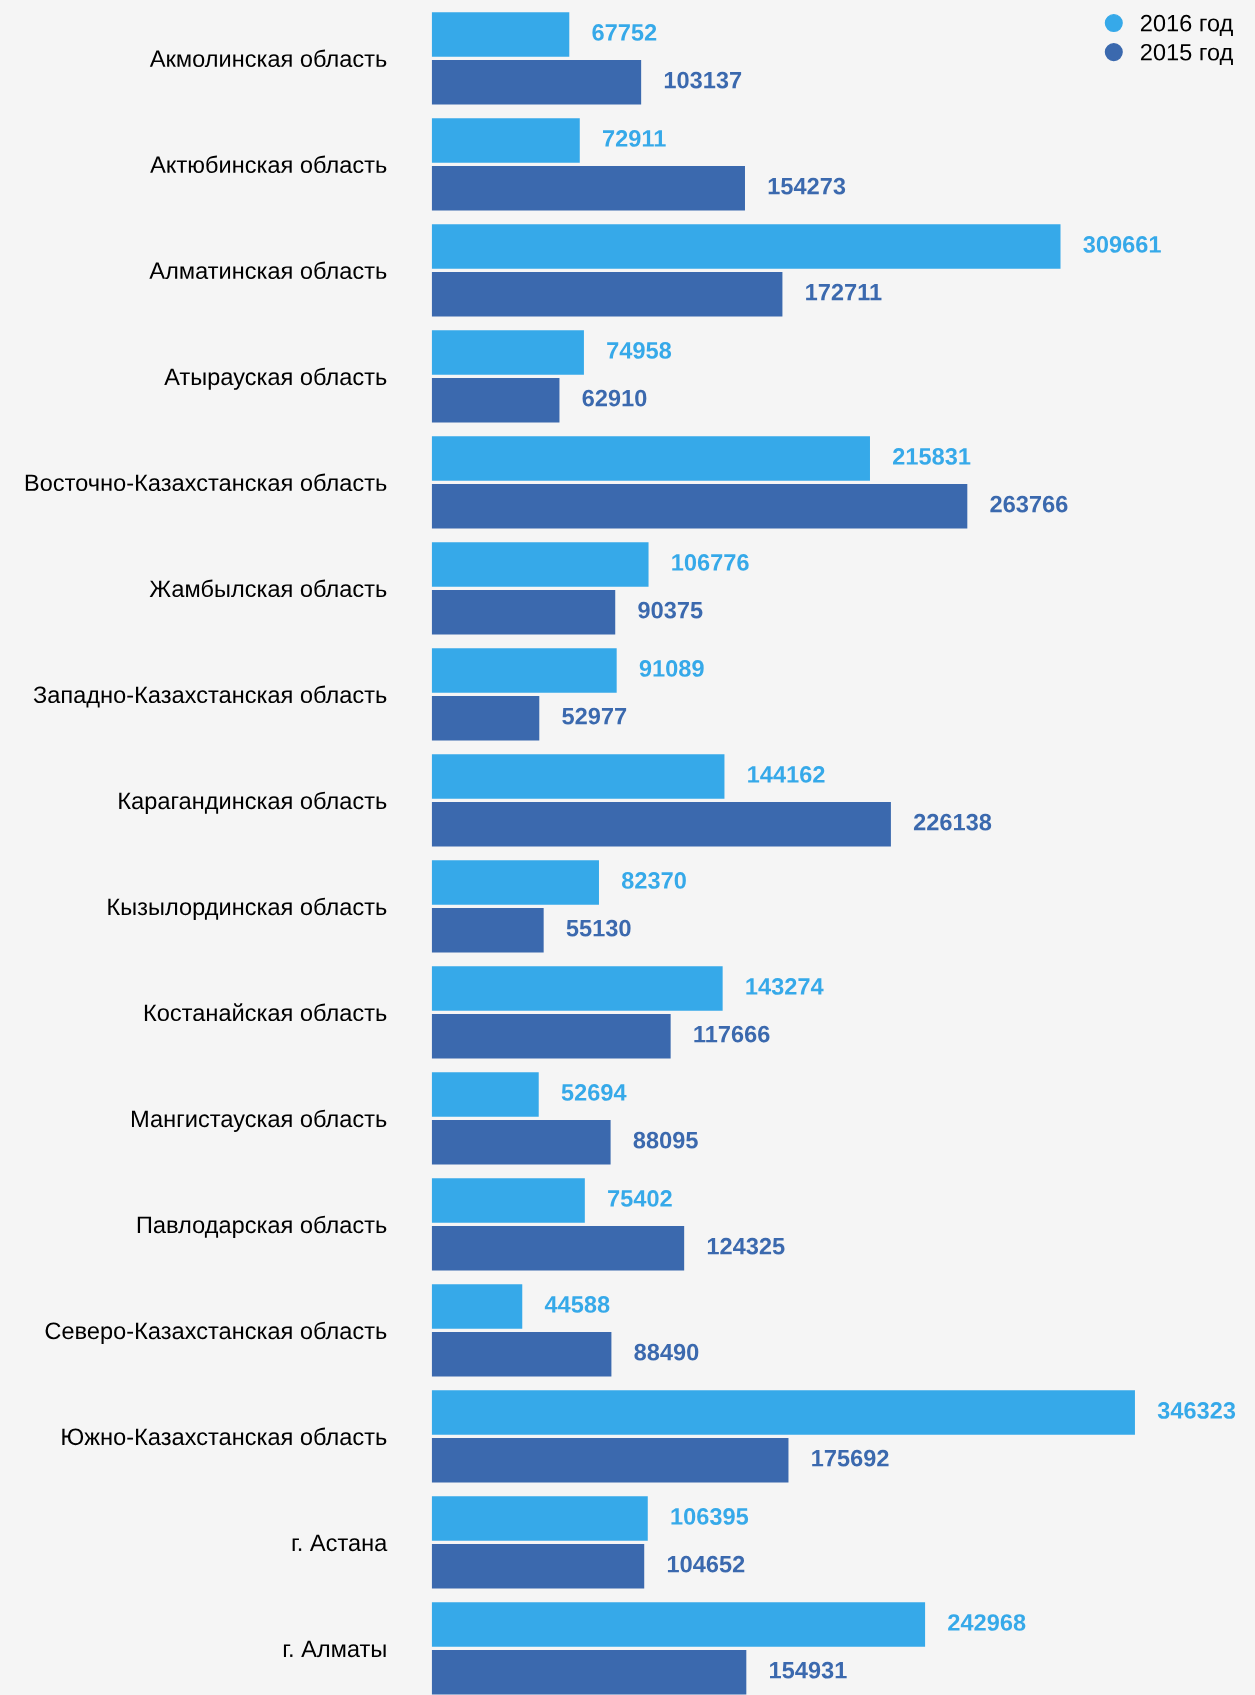  Describe the element at coordinates (268, 270) in the screenshot. I see `y-tick-label: Алматинская область` at that location.